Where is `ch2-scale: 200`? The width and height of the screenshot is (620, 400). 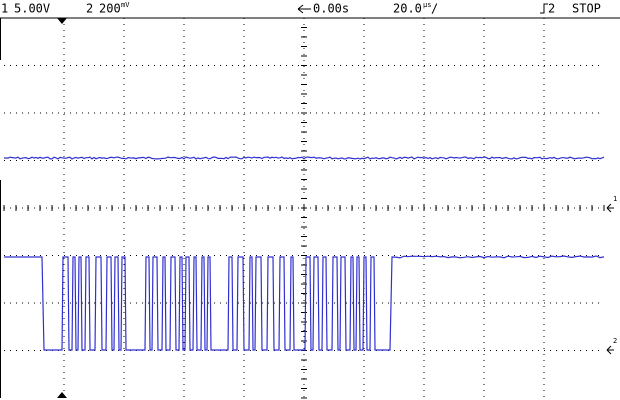 ch2-scale: 200 is located at coordinates (110, 9).